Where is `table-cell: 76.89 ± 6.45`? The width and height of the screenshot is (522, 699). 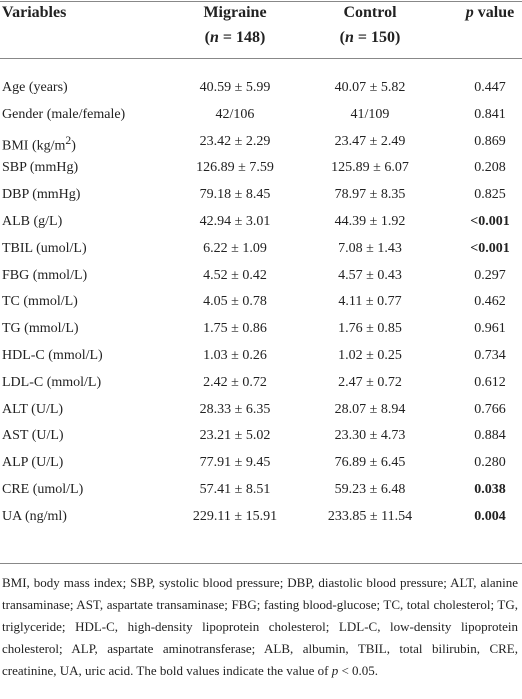
table-cell: 76.89 ± 6.45 is located at coordinates (370, 463).